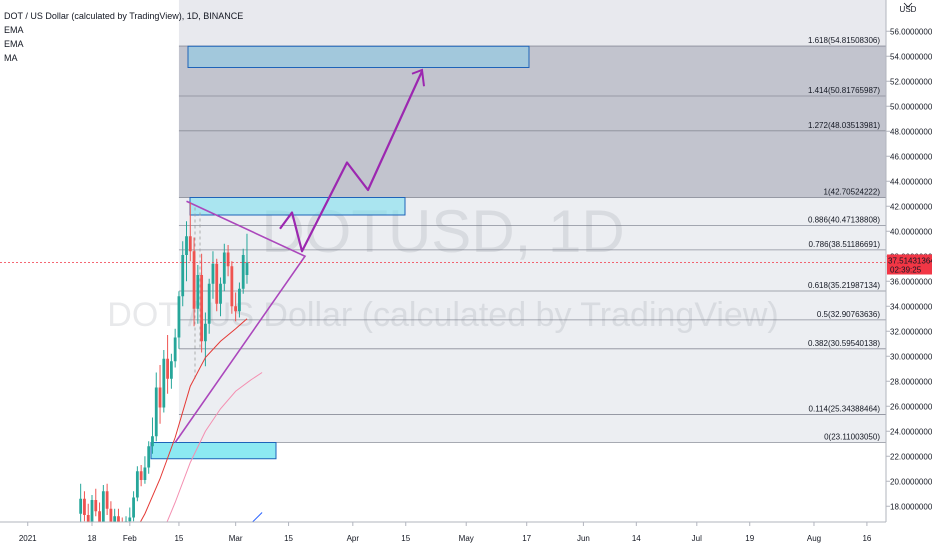  I want to click on price-tick-label: 22.00000000, so click(911, 456).